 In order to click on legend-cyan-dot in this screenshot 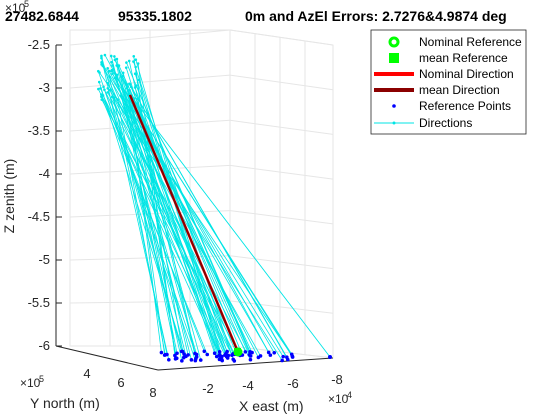, I will do `click(394, 123)`.